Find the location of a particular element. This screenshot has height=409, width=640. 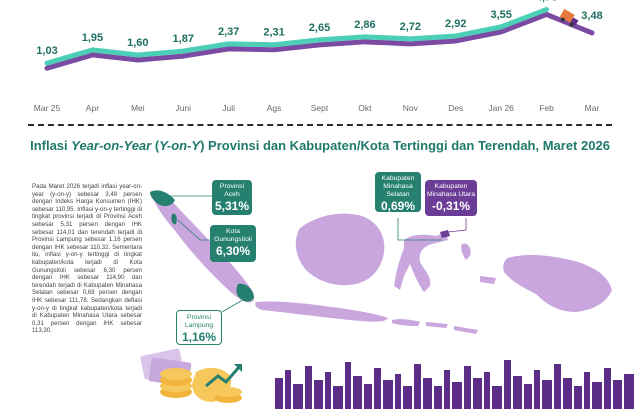

data-label: 2,86 is located at coordinates (364, 25).